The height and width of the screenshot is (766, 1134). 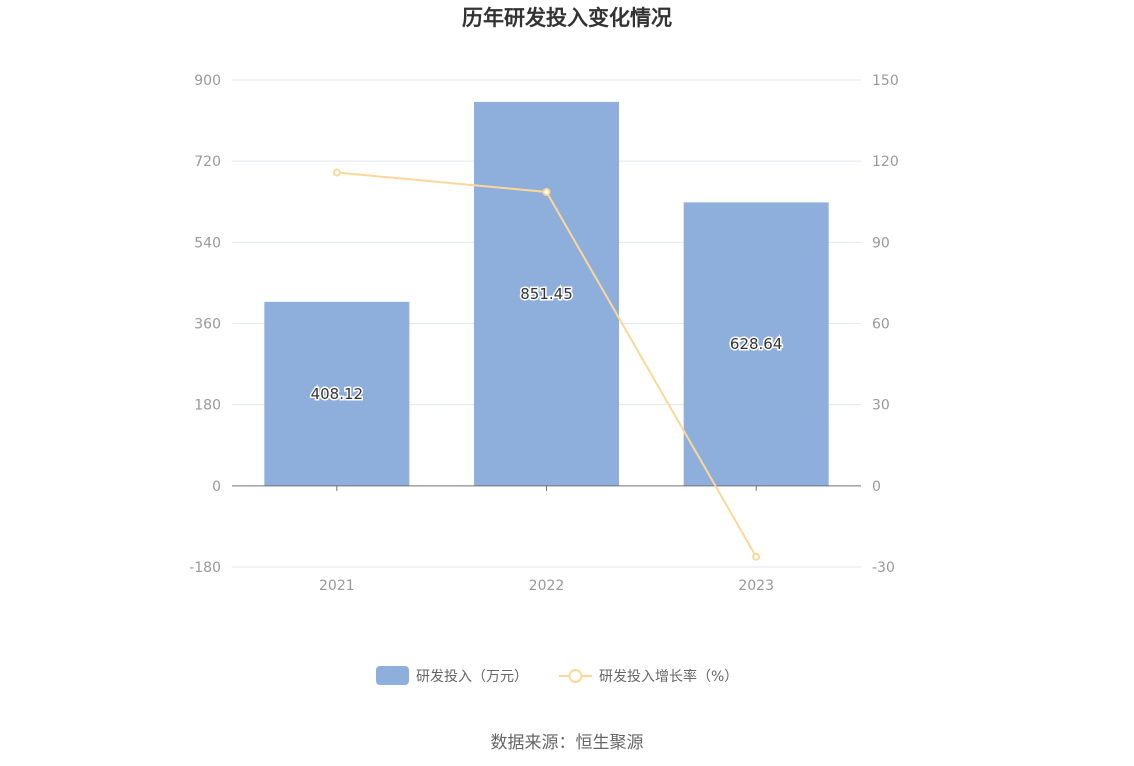 I want to click on legend-bar-label: 研发投入（万元）, so click(x=472, y=677).